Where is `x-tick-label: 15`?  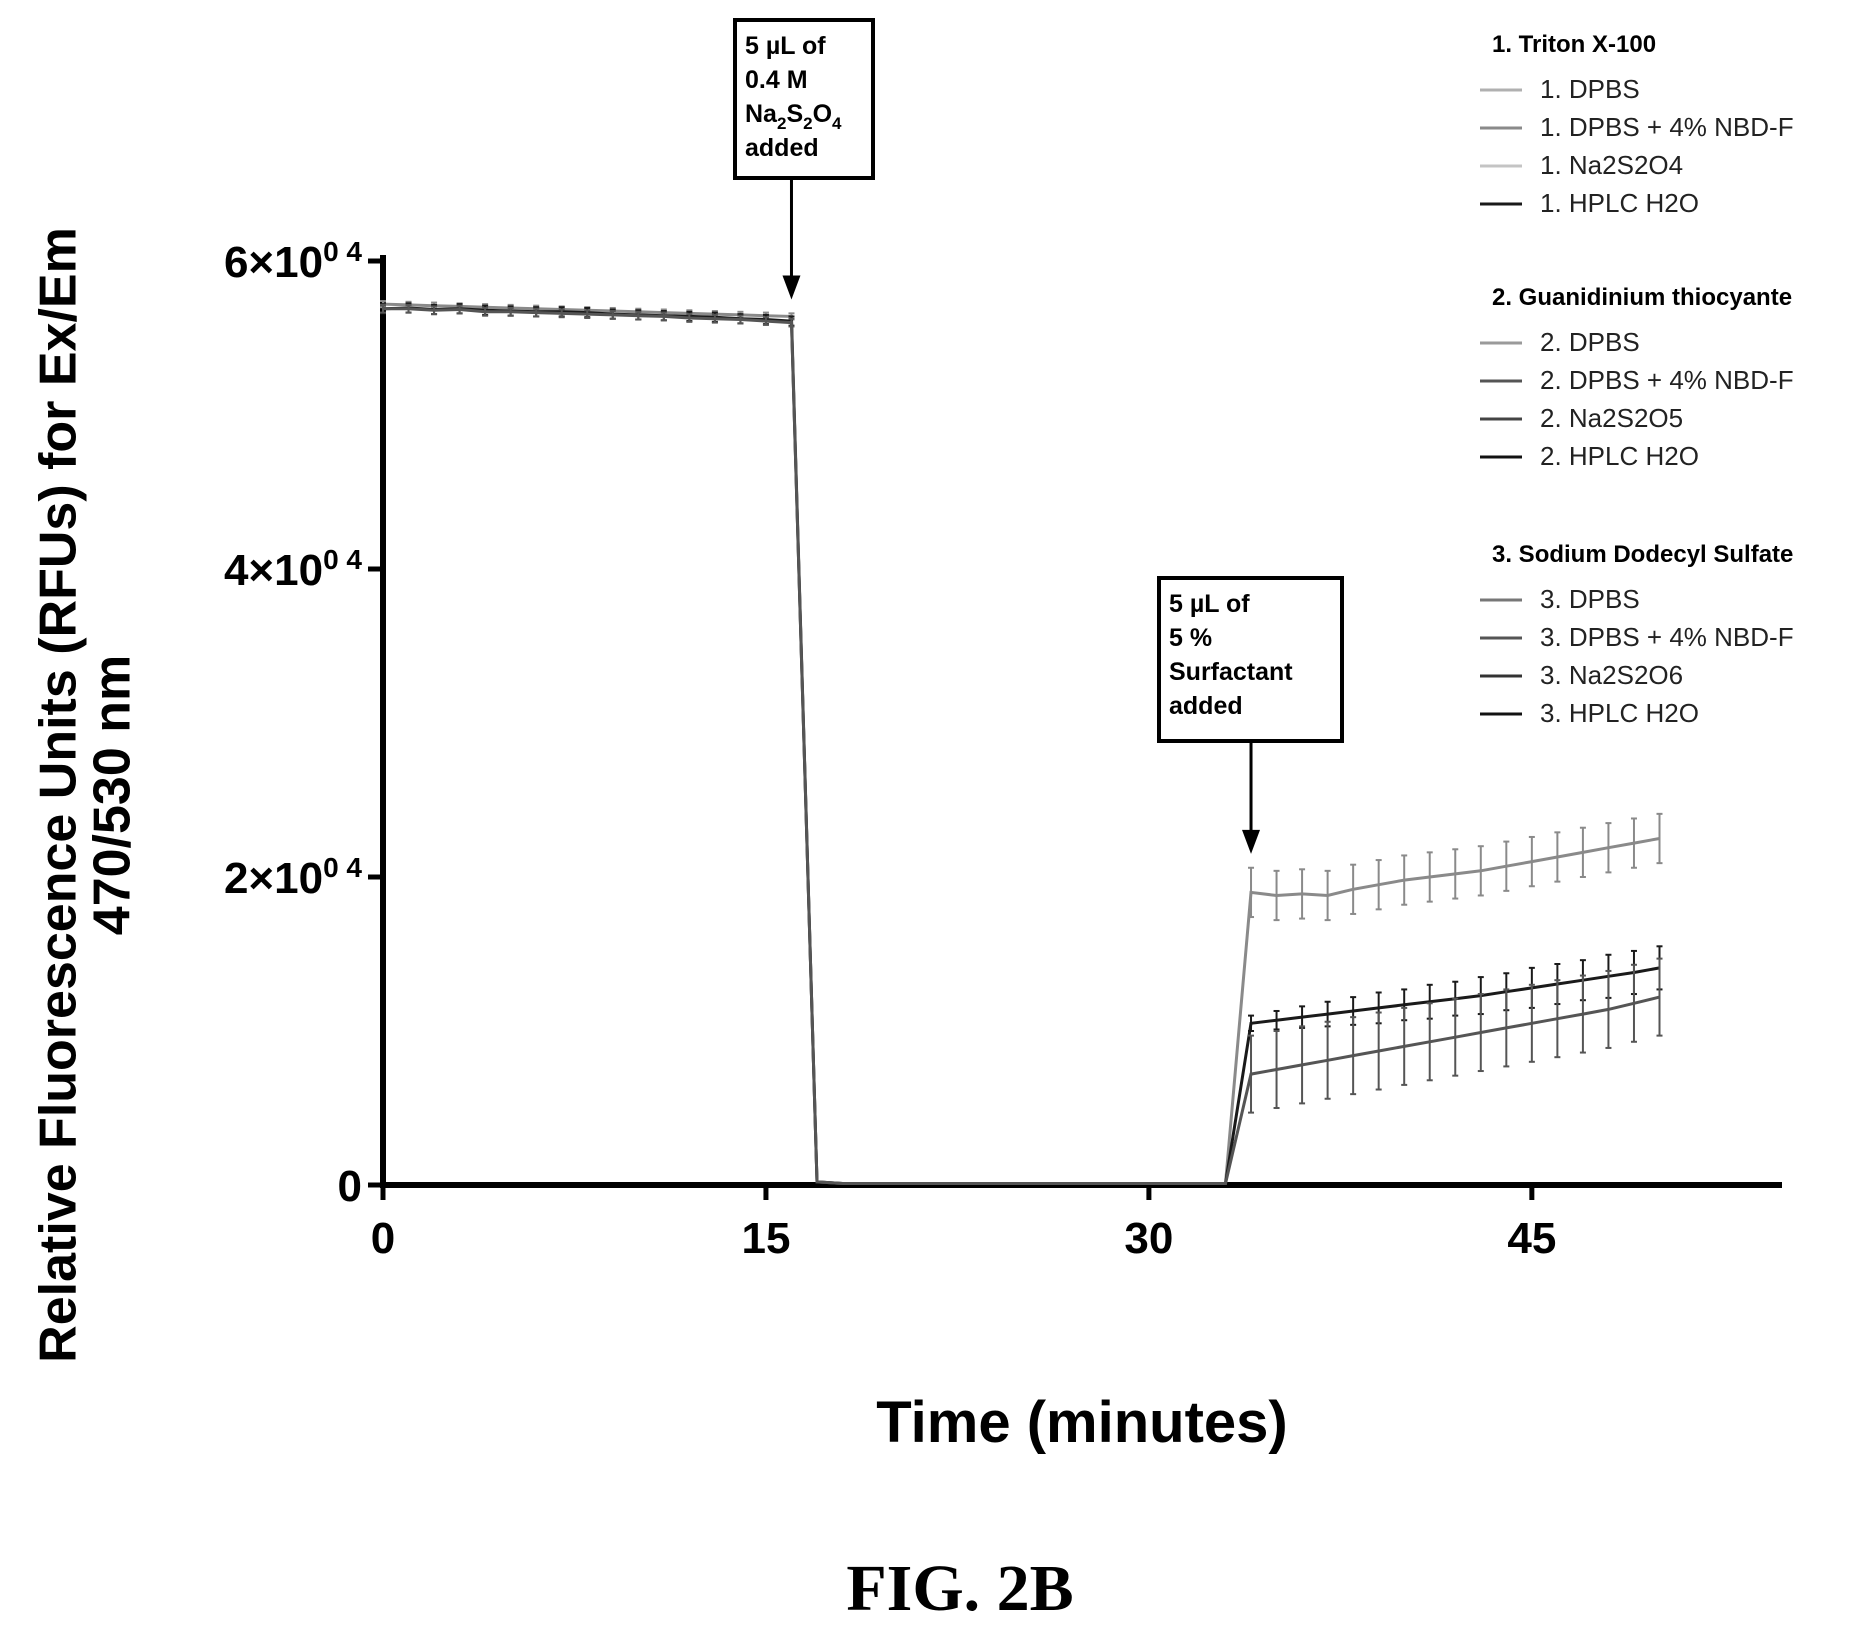
x-tick-label: 15 is located at coordinates (765, 1238).